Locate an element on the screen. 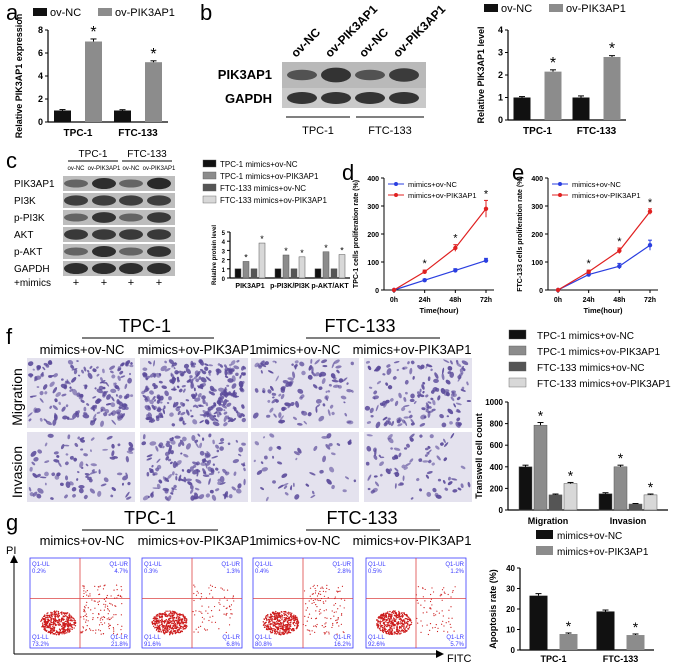 The height and width of the screenshot is (665, 676). blot-b-lane-label: ov-PIK3AP1 is located at coordinates (419, 31).